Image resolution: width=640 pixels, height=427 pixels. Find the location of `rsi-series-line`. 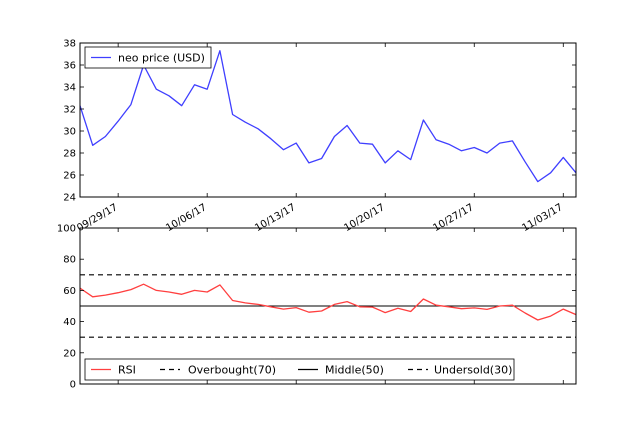

rsi-series-line is located at coordinates (328, 302).